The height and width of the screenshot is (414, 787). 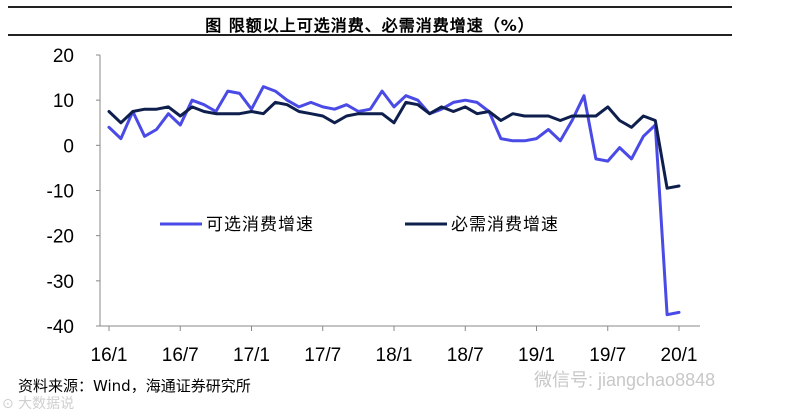 I want to click on y-tick-label: -30, so click(x=60, y=282).